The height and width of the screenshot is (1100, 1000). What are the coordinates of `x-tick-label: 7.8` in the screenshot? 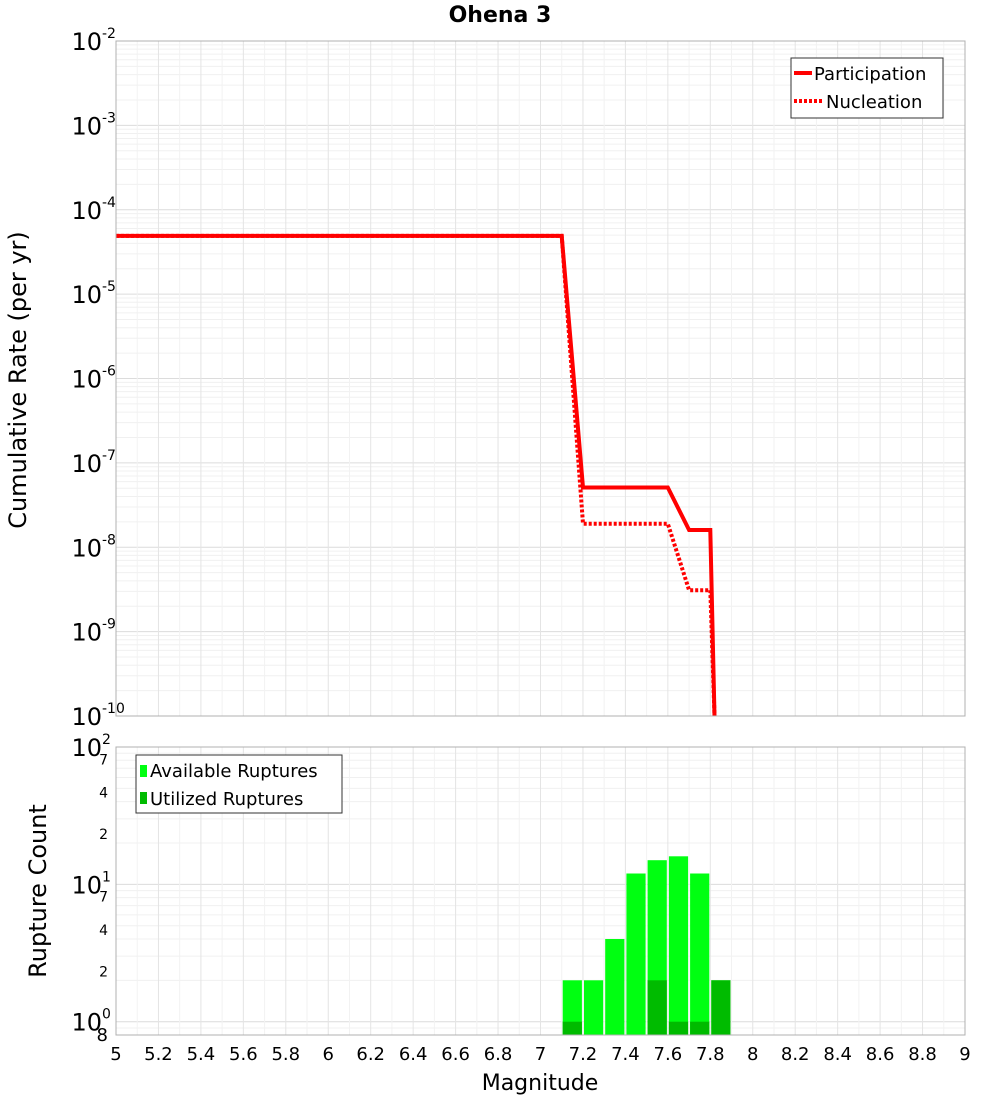 It's located at (710, 1054).